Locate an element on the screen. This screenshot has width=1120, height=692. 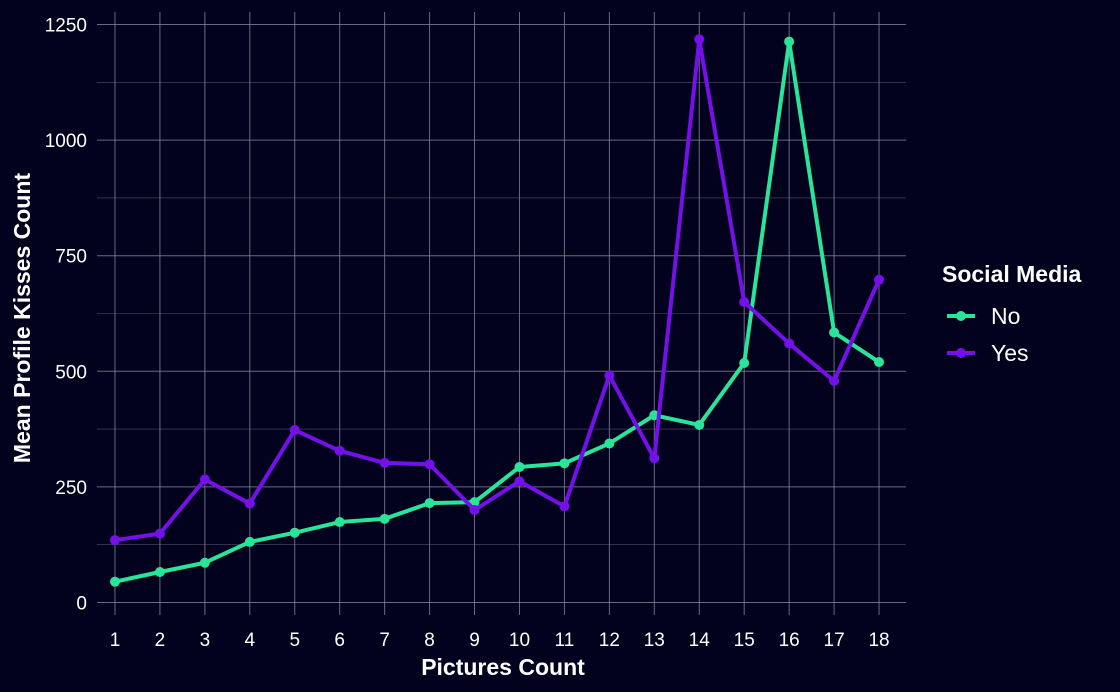
legend: Social Media No Yes is located at coordinates (1012, 313).